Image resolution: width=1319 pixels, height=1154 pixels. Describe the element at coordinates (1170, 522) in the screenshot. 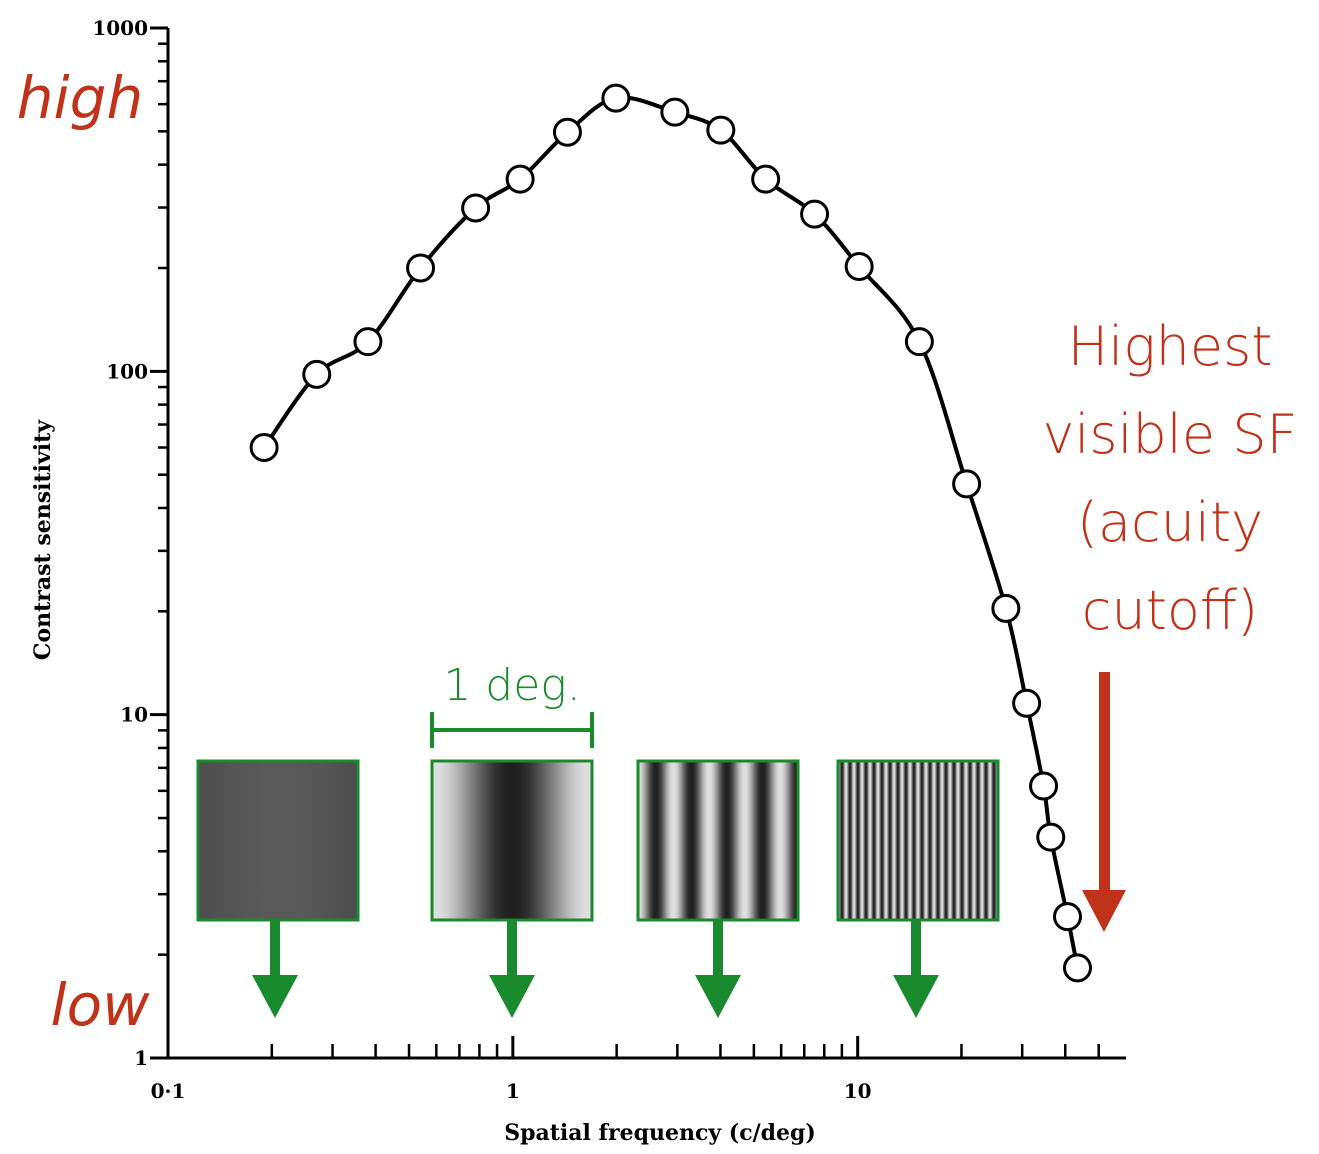

I see `cutoff-label: (acuity` at that location.